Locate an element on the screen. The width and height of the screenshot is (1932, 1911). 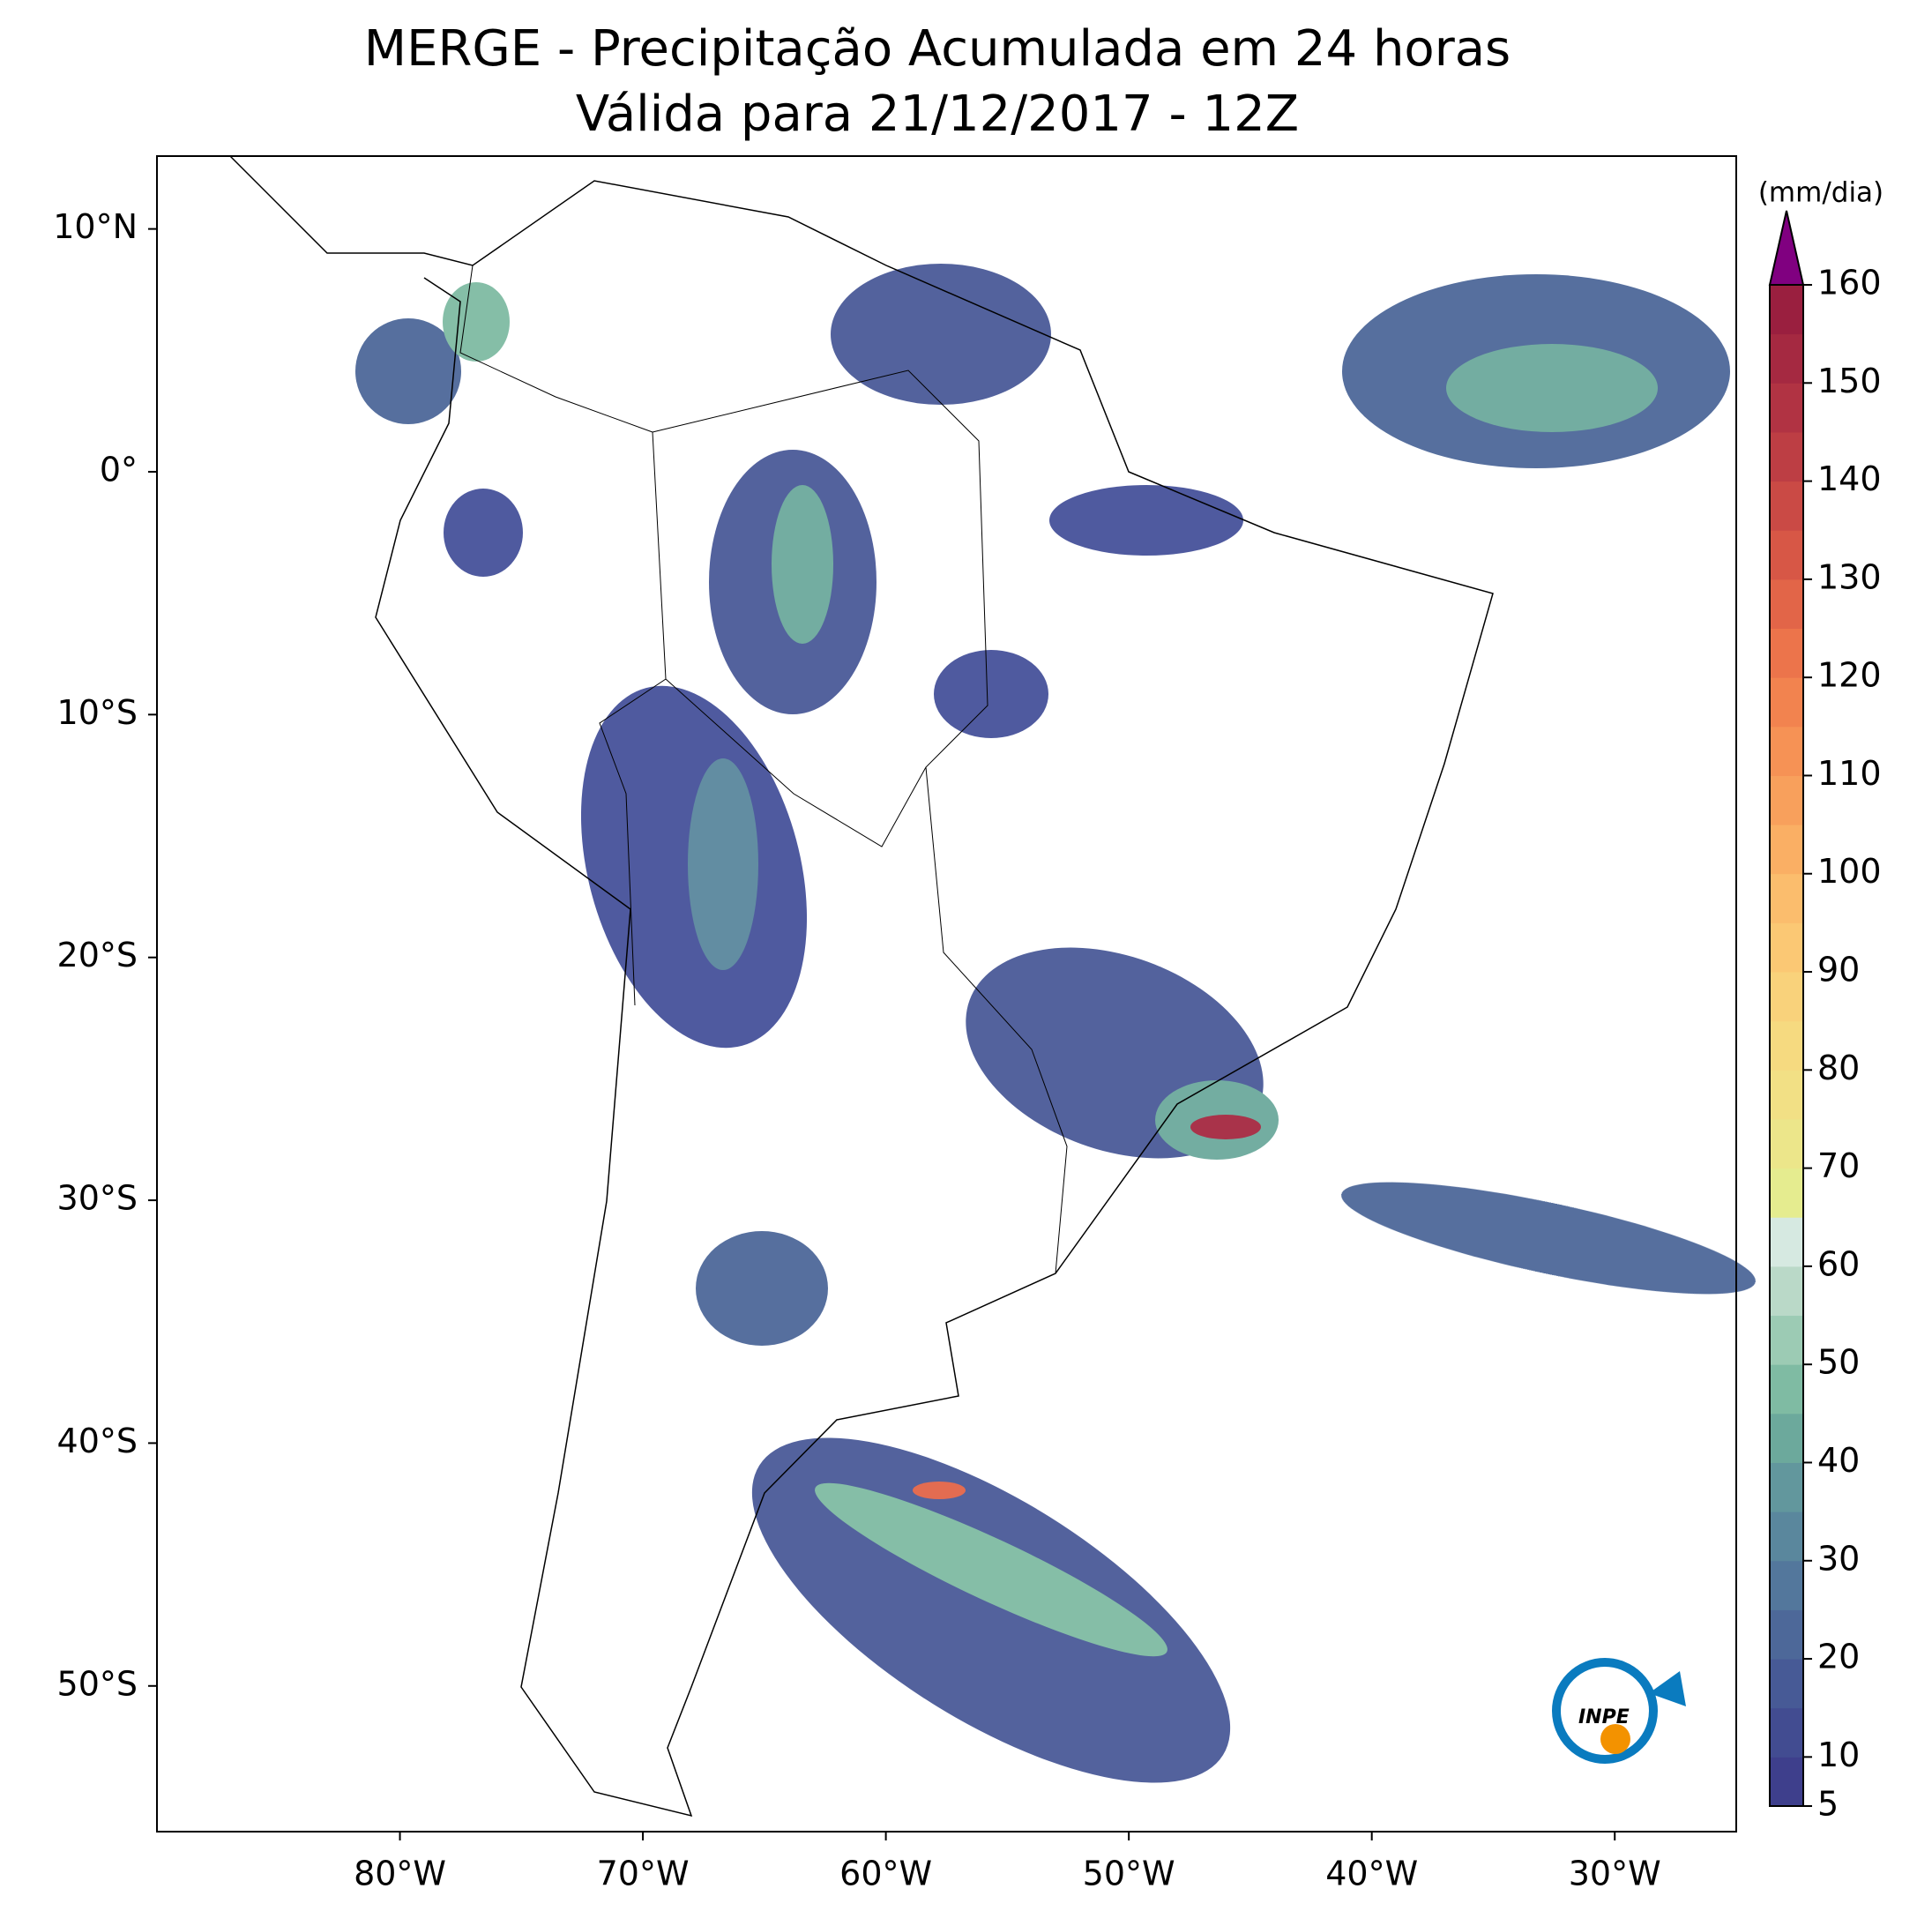
colorbar-frame is located at coordinates (1786, 1045).